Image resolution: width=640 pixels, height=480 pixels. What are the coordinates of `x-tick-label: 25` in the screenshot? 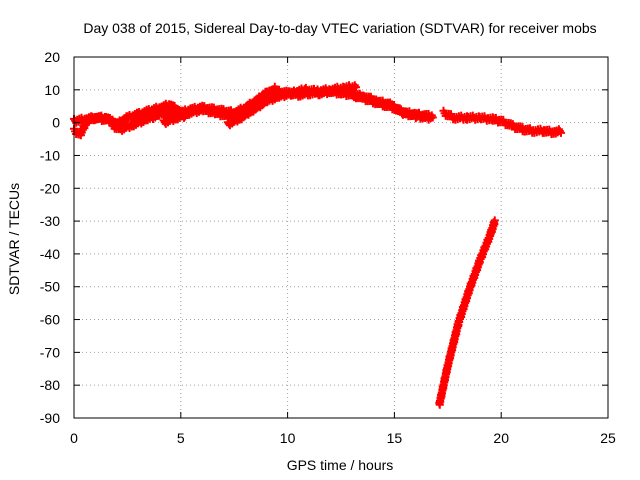 It's located at (608, 438).